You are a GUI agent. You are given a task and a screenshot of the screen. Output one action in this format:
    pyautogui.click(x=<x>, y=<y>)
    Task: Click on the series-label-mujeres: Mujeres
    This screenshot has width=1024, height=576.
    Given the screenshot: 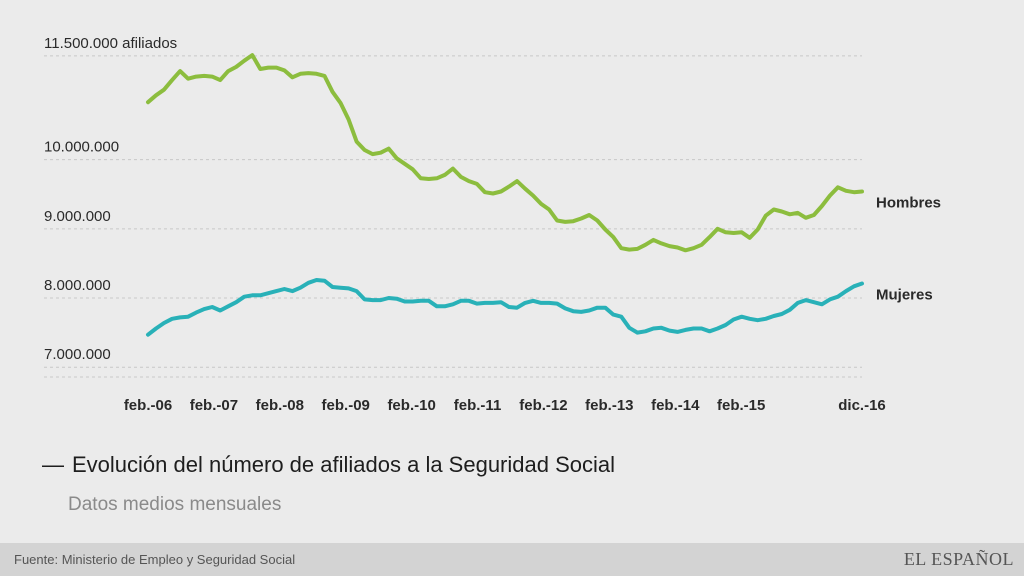 What is the action you would take?
    pyautogui.click(x=904, y=295)
    